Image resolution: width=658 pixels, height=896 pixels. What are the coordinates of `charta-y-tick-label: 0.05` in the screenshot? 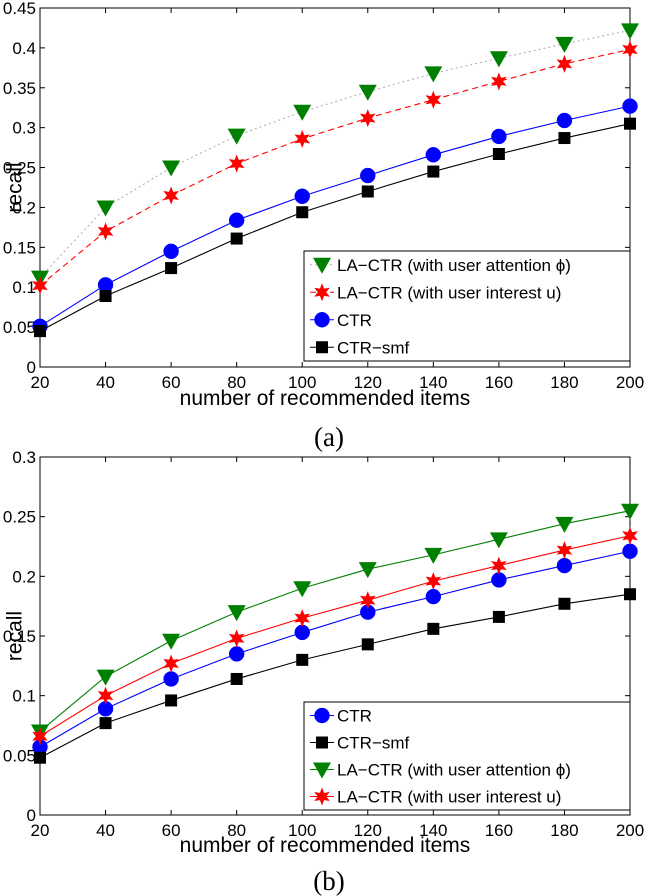 It's located at (19, 327).